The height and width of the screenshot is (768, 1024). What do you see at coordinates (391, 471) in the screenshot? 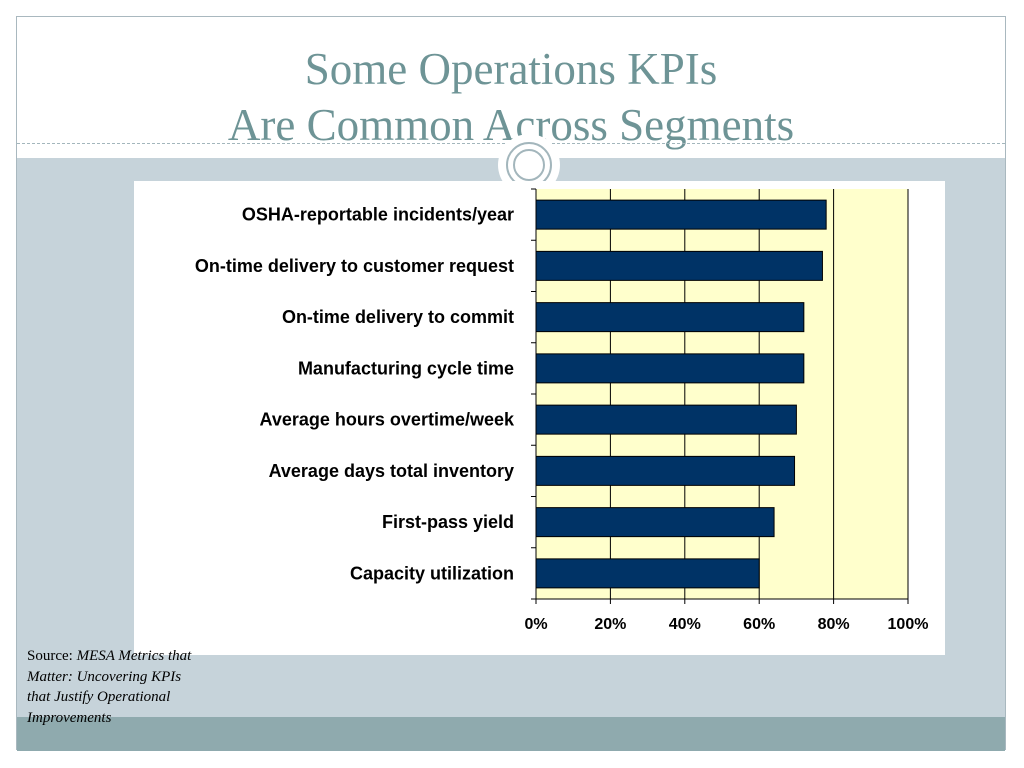
I see `category-label-6: Average days total inventory` at bounding box center [391, 471].